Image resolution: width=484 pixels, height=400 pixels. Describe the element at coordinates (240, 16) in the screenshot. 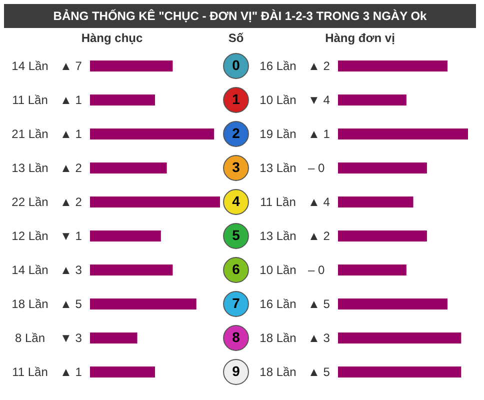

I see `chart-title: BẢNG THỐNG KÊ "CHỤC - ĐƠN VỊ" ĐÀI 1-2-3 TRONG 3 NGÀY Ok` at that location.